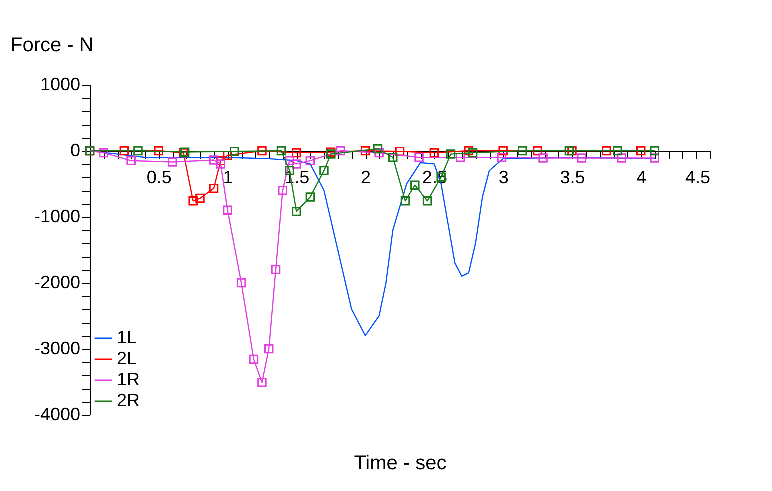 The image size is (772, 491). What do you see at coordinates (52, 45) in the screenshot?
I see `y-axis-title: Force - N` at bounding box center [52, 45].